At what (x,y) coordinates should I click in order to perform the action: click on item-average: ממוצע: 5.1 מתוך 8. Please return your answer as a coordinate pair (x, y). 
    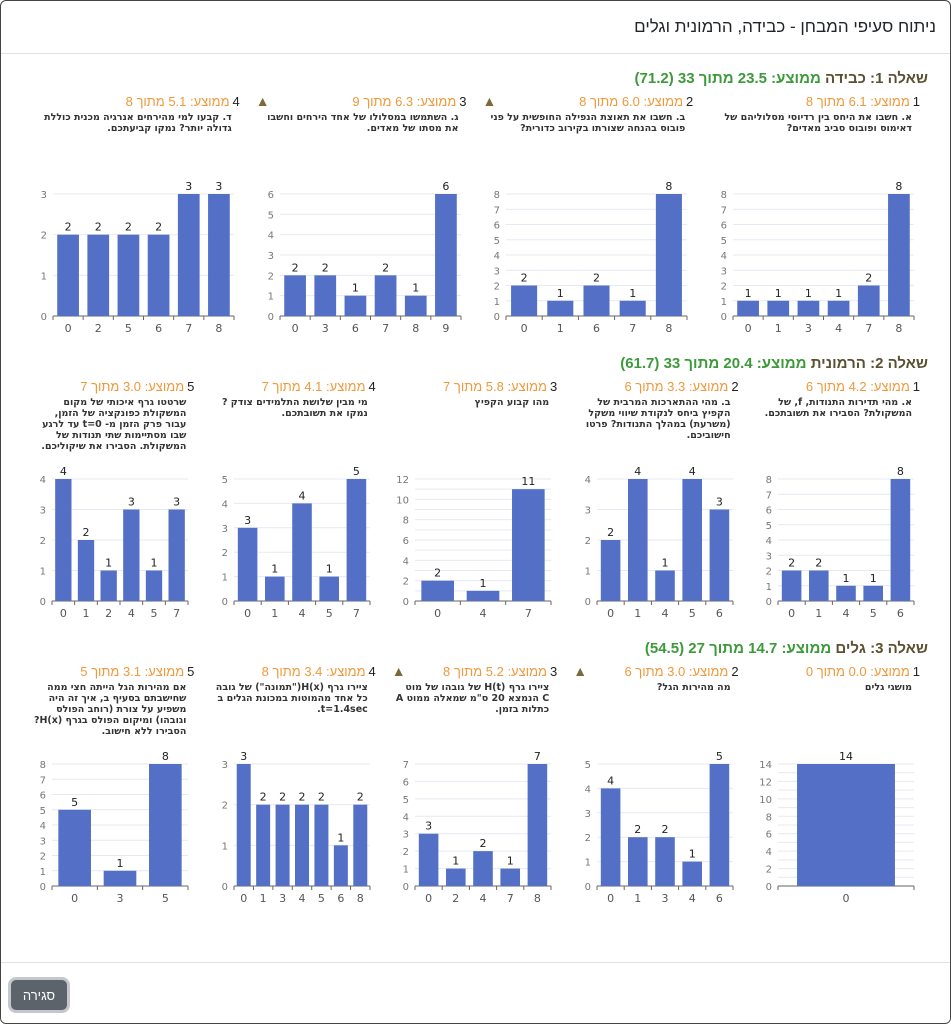
    Looking at the image, I should click on (177, 101).